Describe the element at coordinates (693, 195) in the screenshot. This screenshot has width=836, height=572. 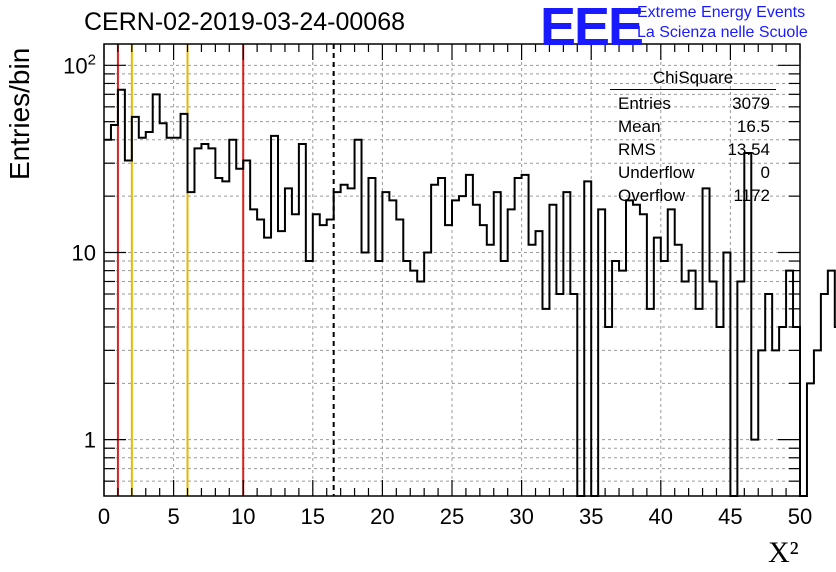
I see `stats-row-overflow: Overflow 1172` at that location.